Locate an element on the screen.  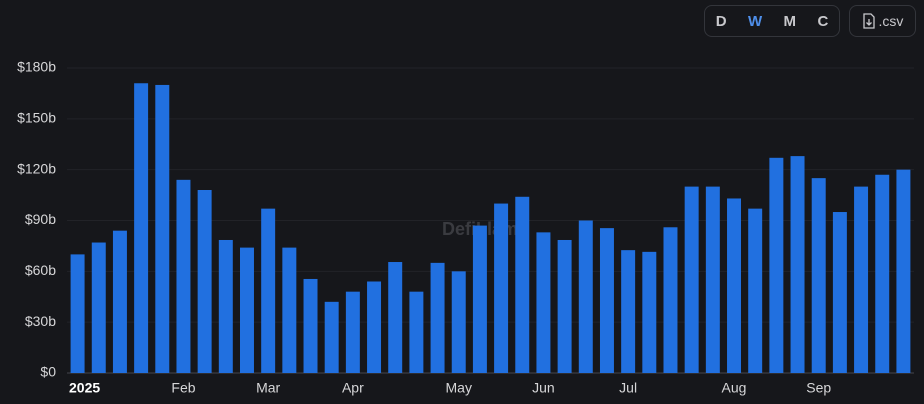
download-button: .csv is located at coordinates (882, 21).